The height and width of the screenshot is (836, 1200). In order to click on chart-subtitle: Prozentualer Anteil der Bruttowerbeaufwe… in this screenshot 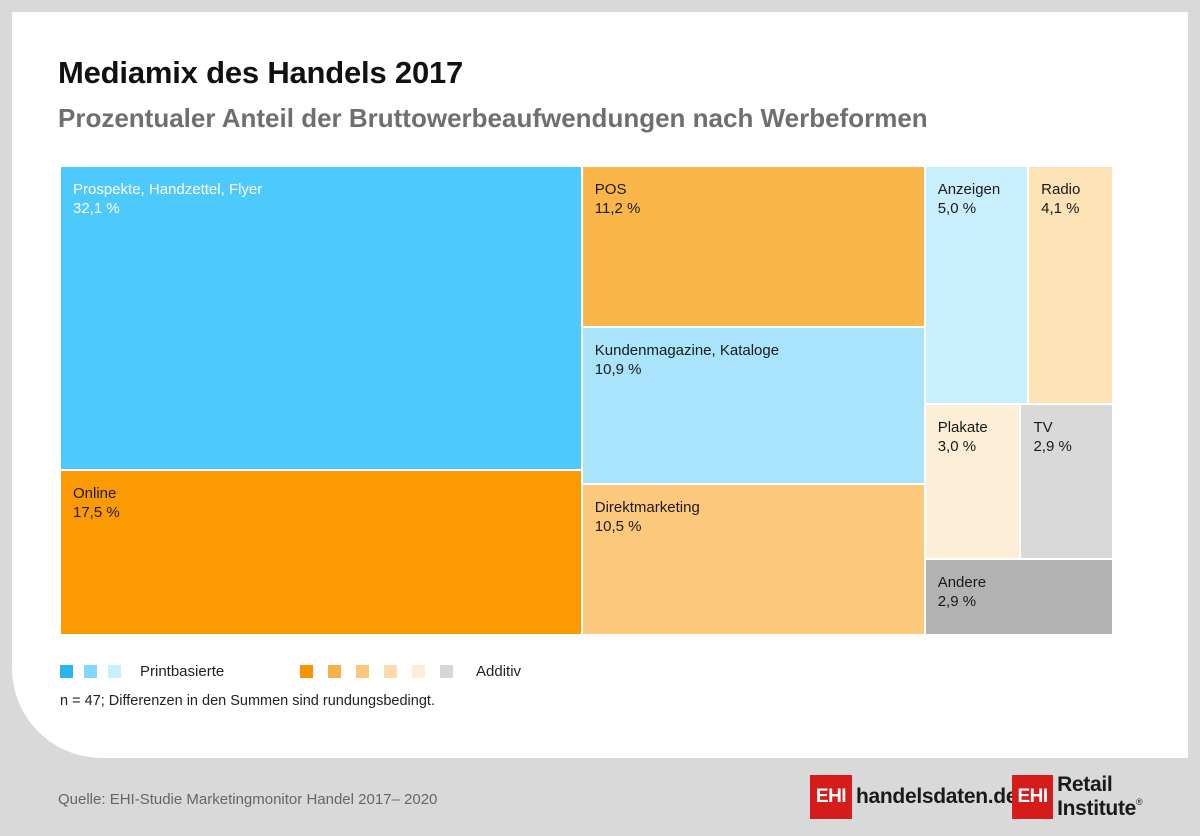, I will do `click(493, 118)`.